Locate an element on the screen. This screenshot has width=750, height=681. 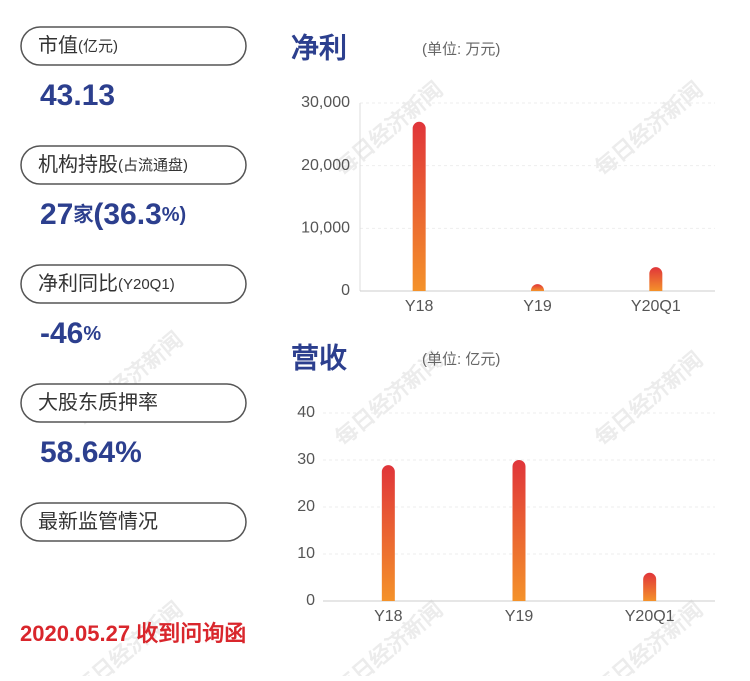
y-tick-label: 30 is located at coordinates (306, 459).